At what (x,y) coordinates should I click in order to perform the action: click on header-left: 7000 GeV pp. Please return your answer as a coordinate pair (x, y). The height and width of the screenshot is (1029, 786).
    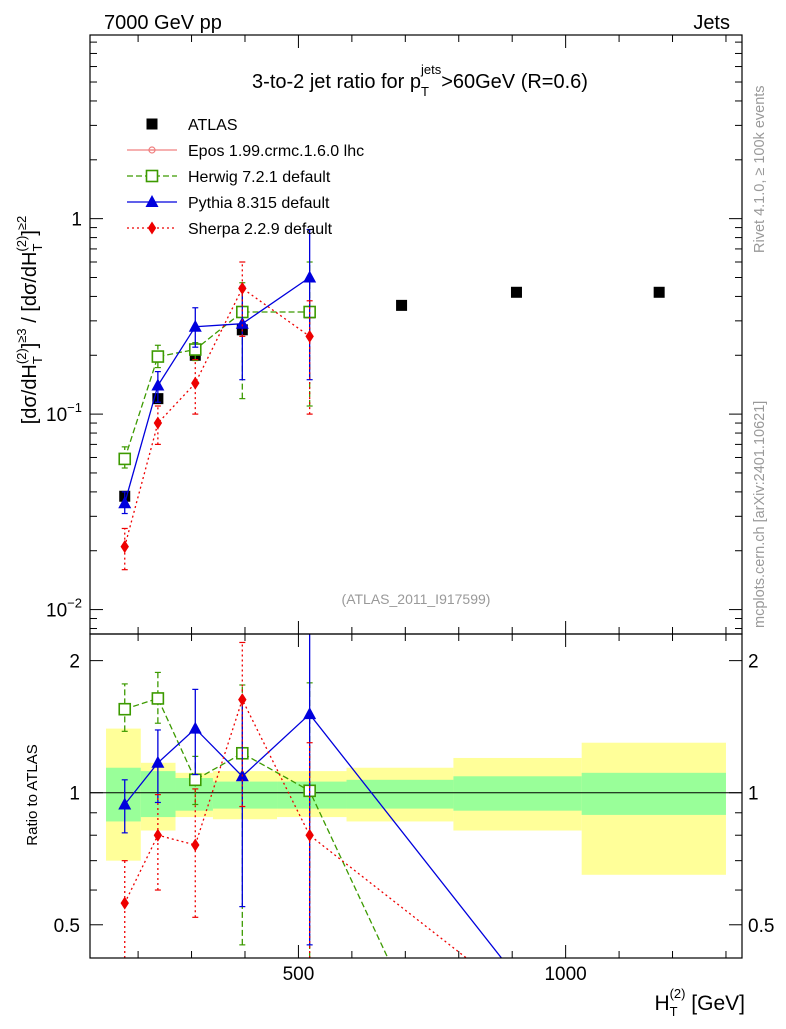
    Looking at the image, I should click on (163, 23).